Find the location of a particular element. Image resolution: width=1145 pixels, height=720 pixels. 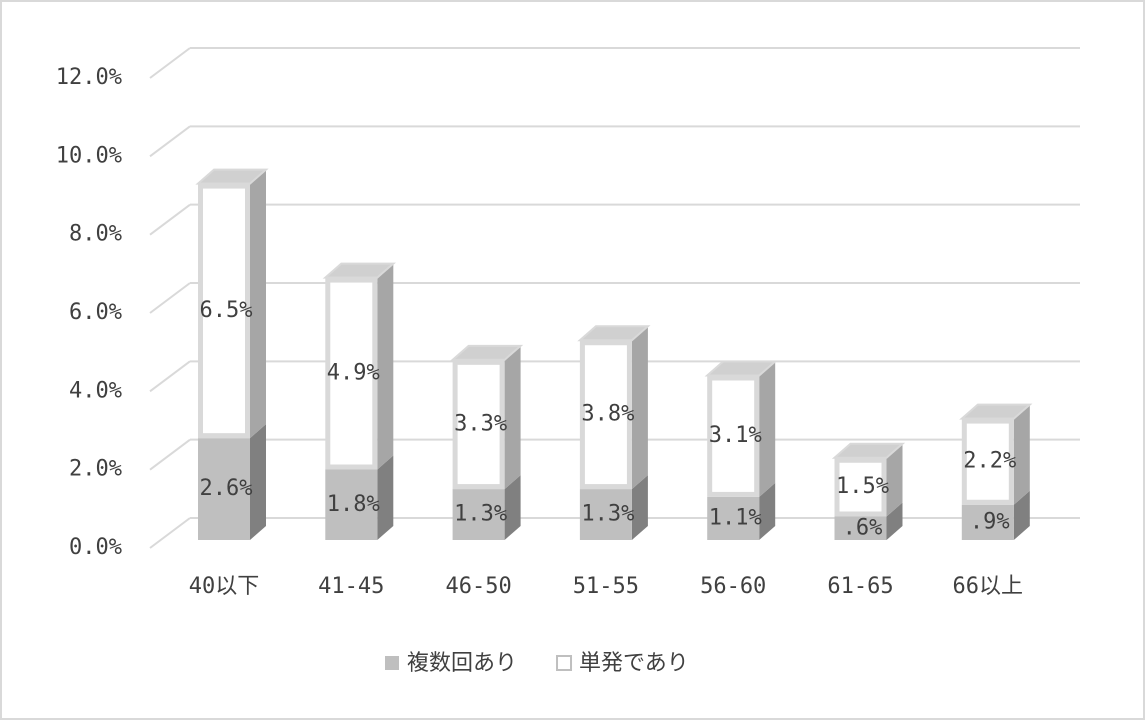

x-tick-label: 61-65 is located at coordinates (860, 586).